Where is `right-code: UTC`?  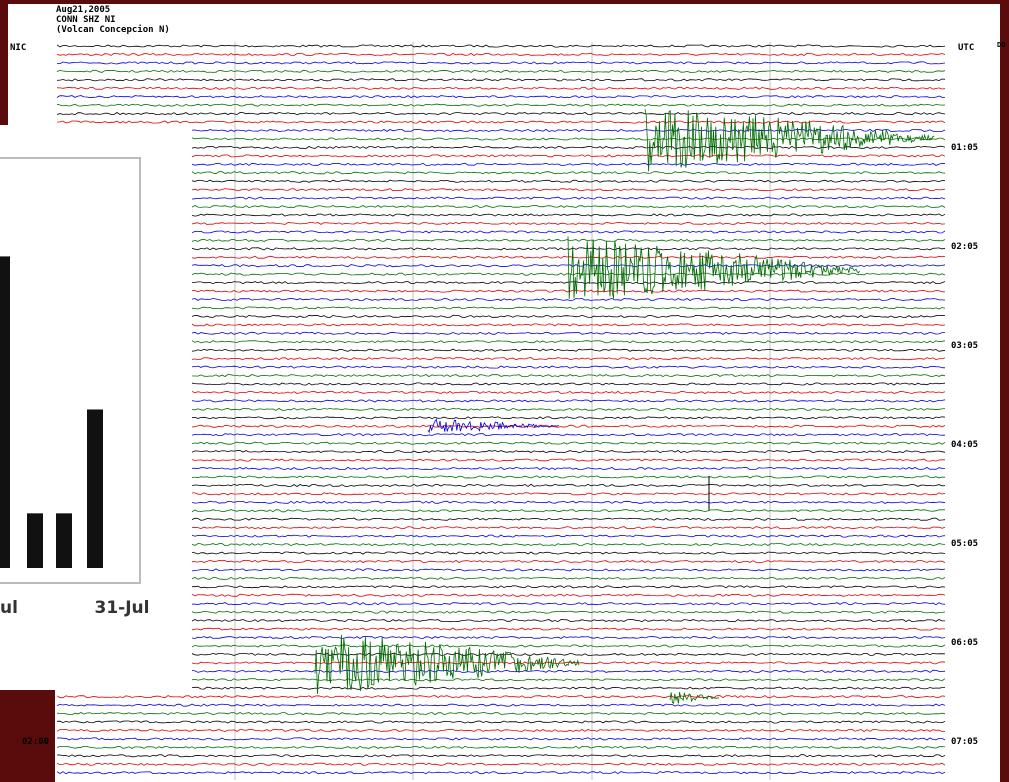
right-code: UTC is located at coordinates (966, 48).